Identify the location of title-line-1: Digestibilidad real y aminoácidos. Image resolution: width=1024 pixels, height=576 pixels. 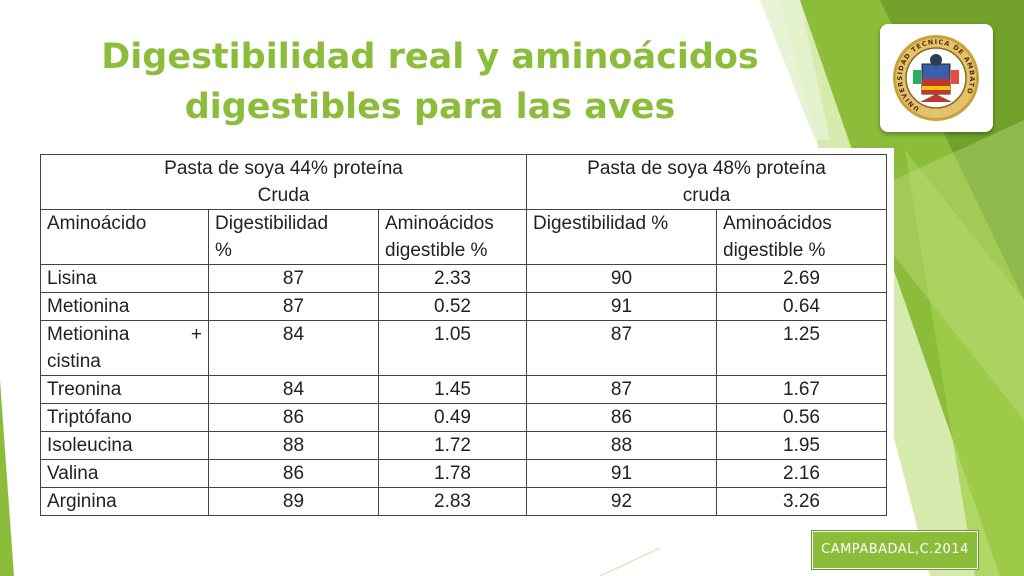
(430, 57).